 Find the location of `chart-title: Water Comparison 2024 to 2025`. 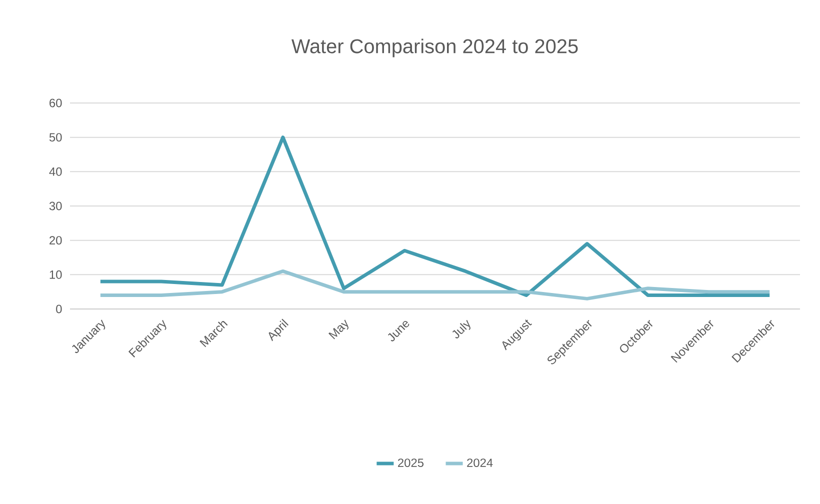

chart-title: Water Comparison 2024 to 2025 is located at coordinates (434, 48).